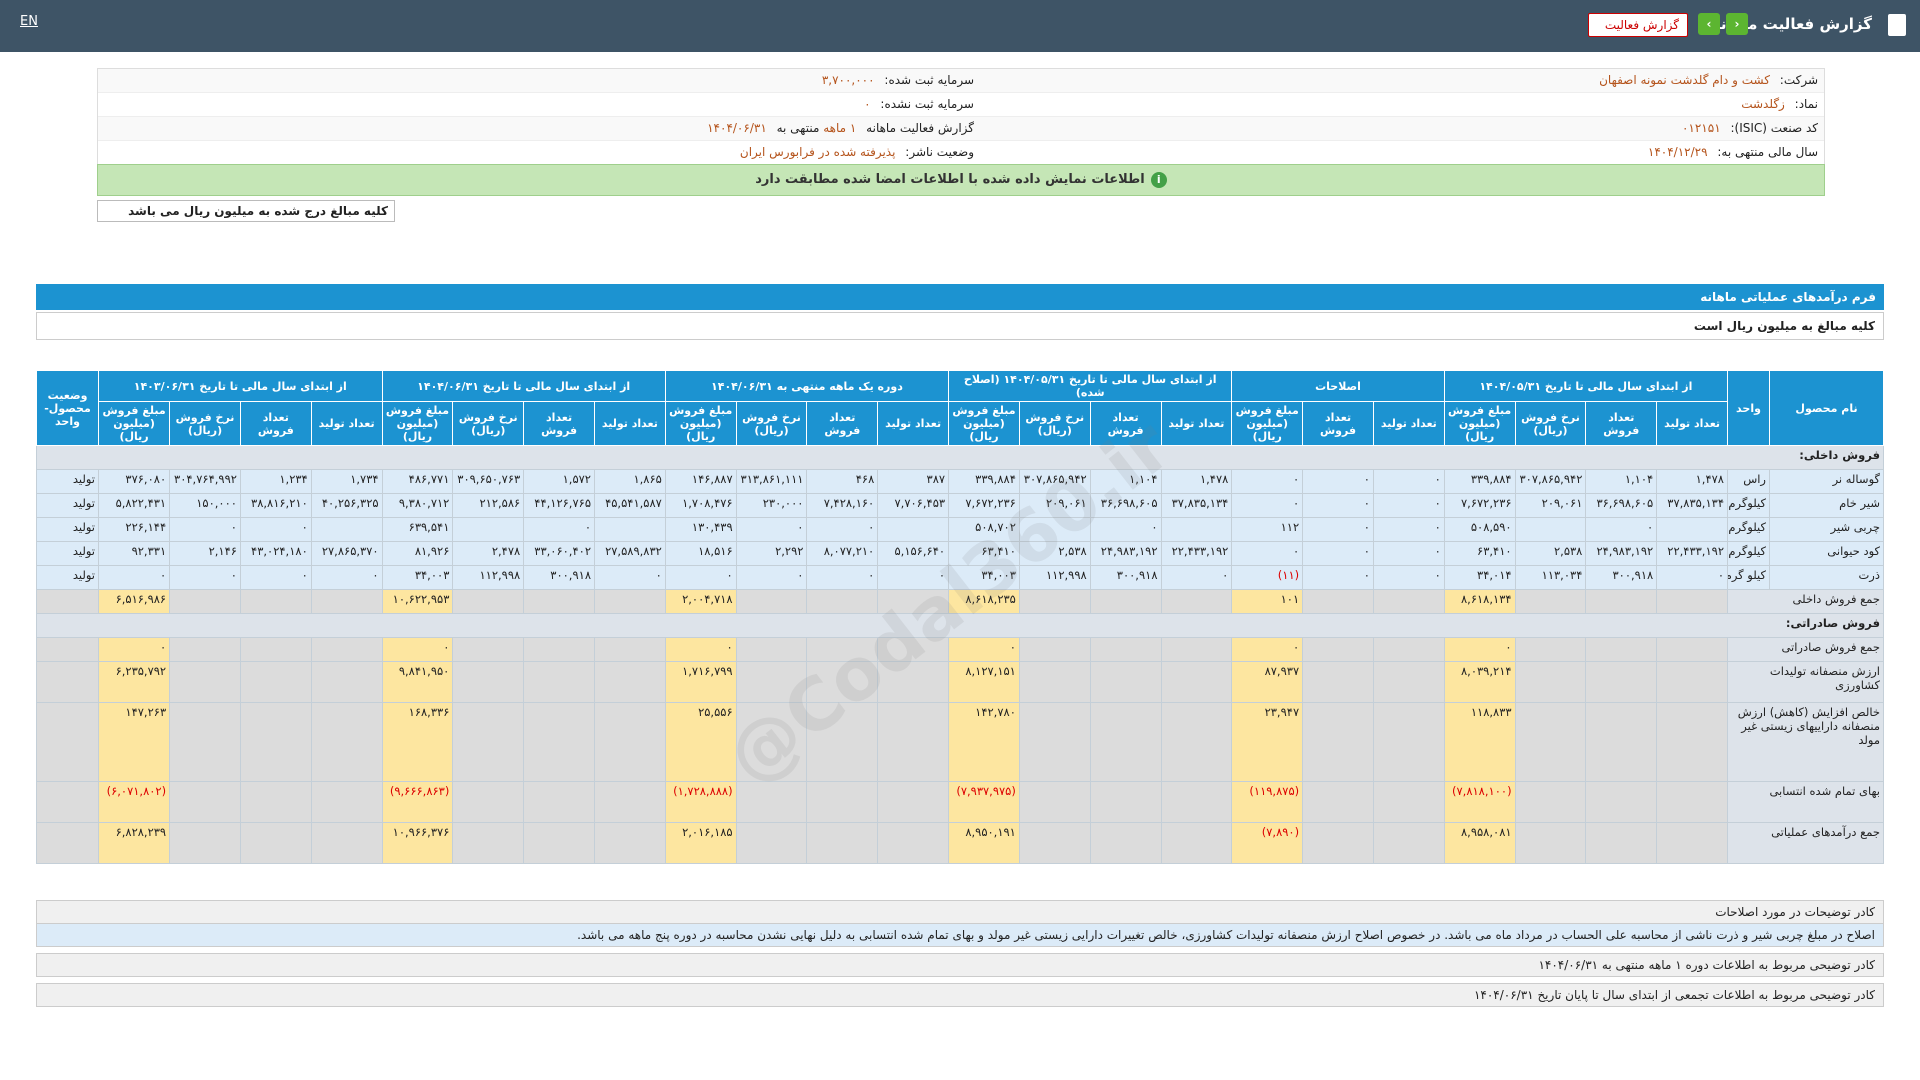  Describe the element at coordinates (771, 553) in the screenshot. I see `value-cell: ۲,۲۹۲` at that location.